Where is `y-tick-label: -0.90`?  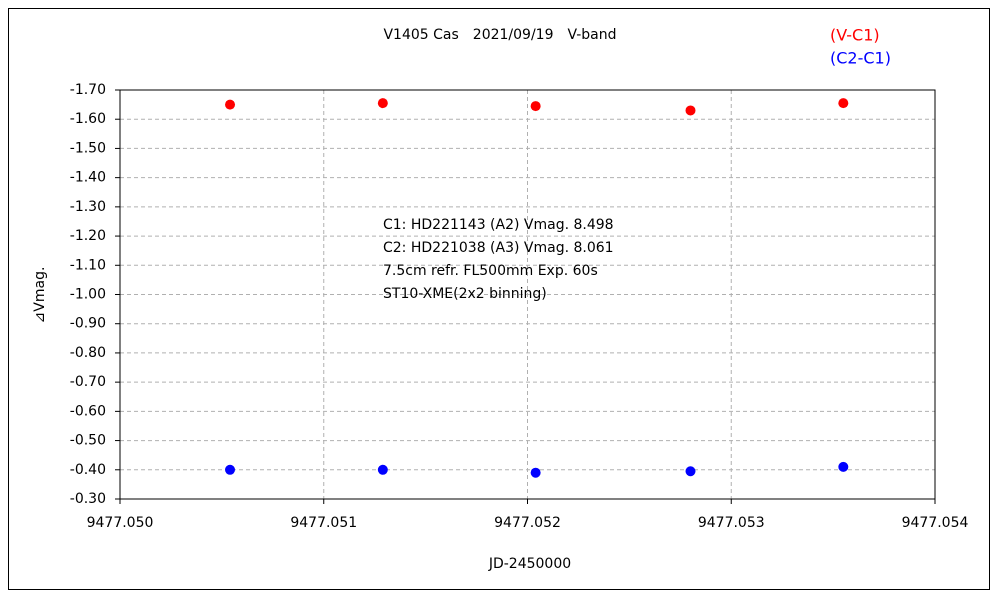
y-tick-label: -0.90 is located at coordinates (88, 324).